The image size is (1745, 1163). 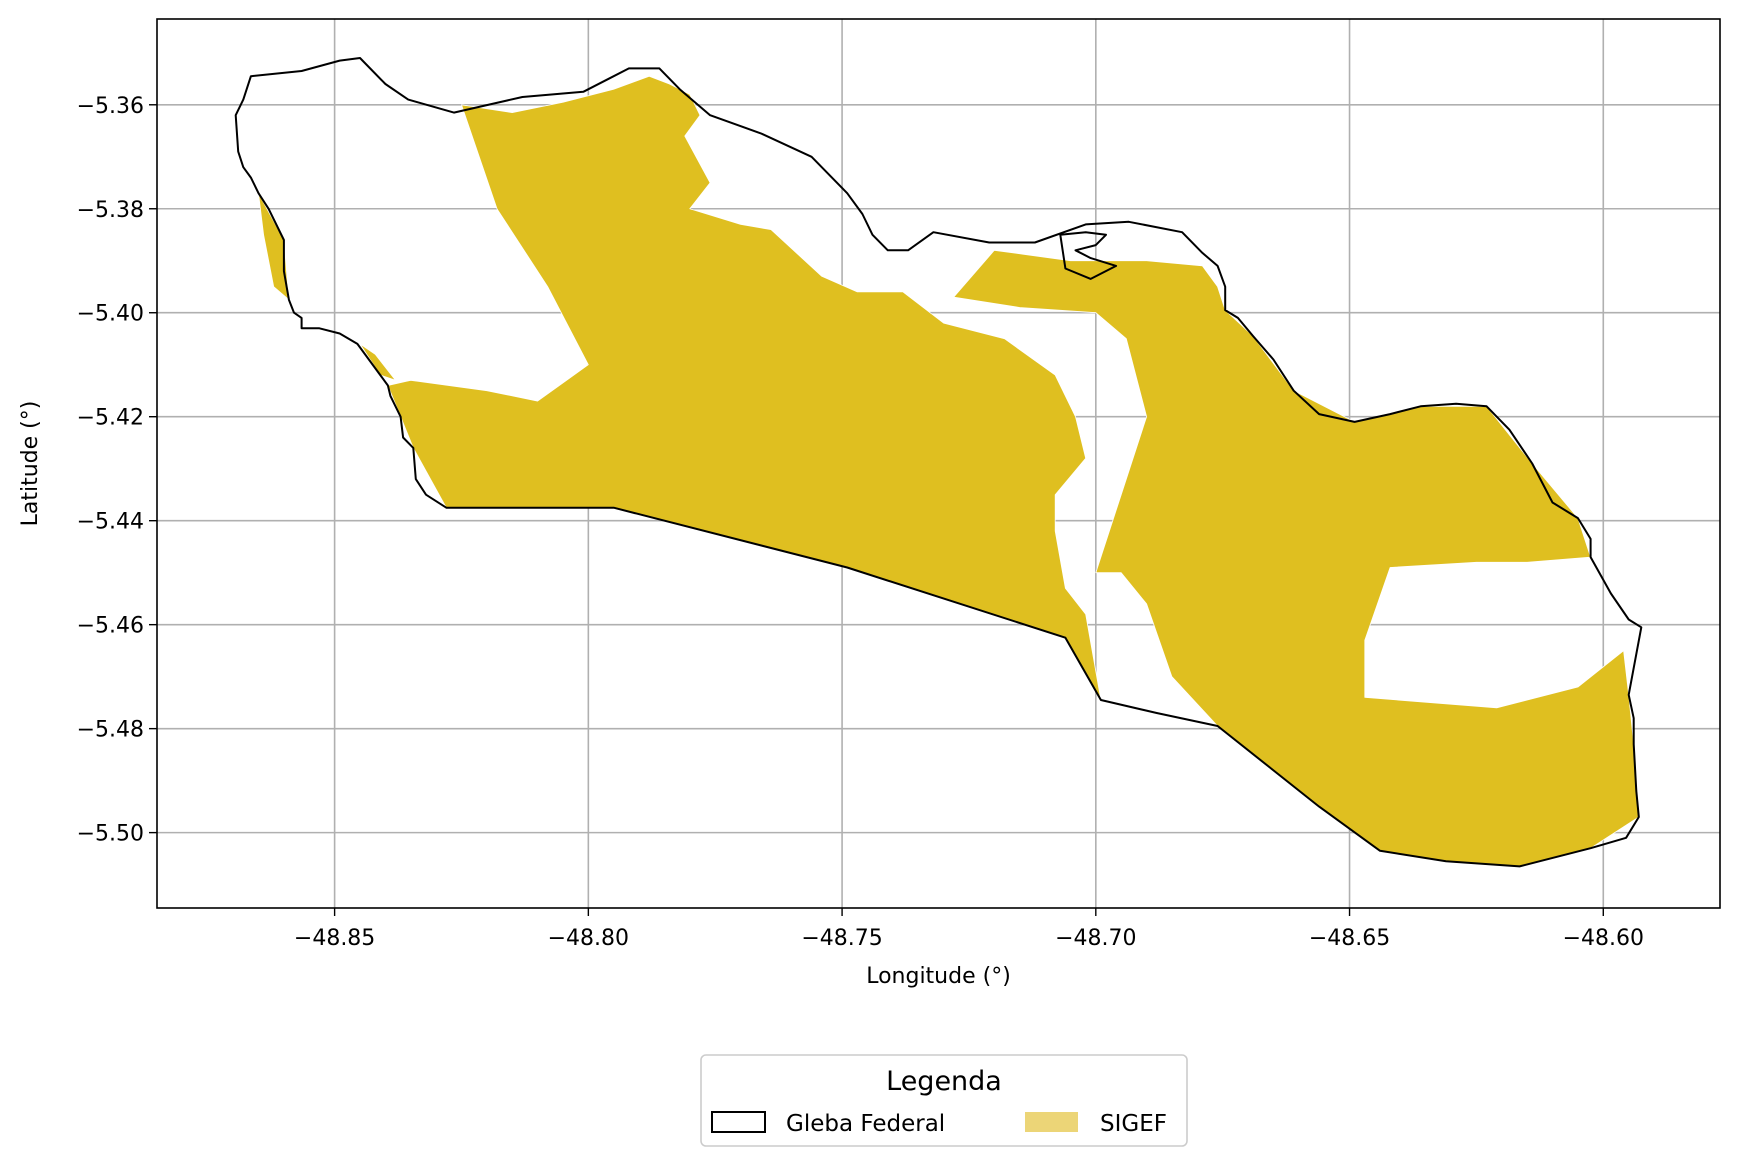 What do you see at coordinates (110, 210) in the screenshot?
I see `y-tick-label: −5.38` at bounding box center [110, 210].